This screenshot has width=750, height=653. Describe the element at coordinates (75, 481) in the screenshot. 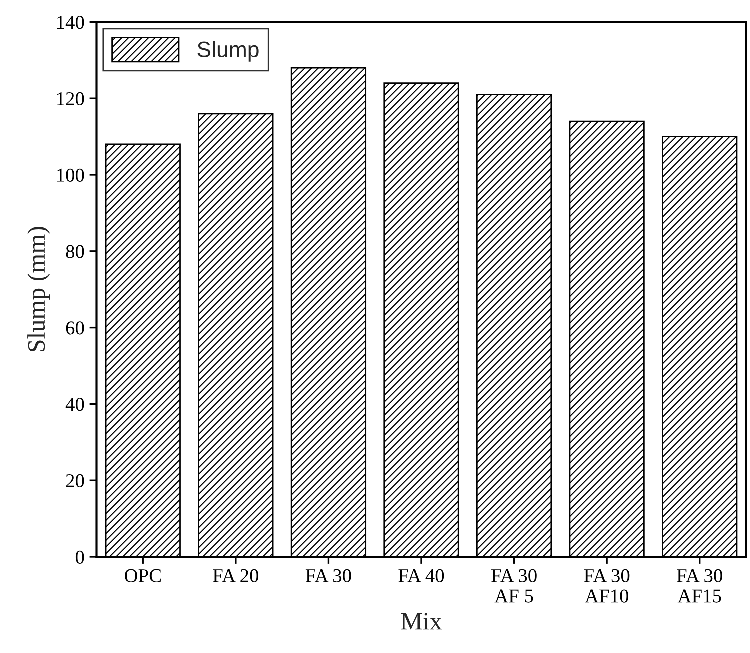

I see `y-tick-label: 20` at that location.